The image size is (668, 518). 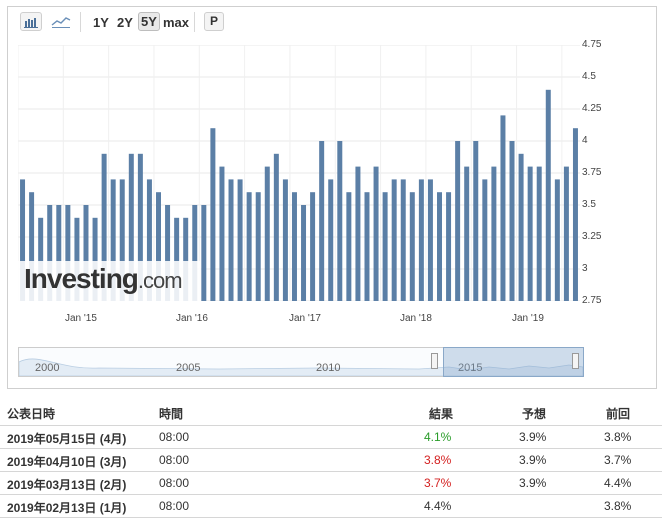 I want to click on cell-actual: 3.8%, so click(x=438, y=460).